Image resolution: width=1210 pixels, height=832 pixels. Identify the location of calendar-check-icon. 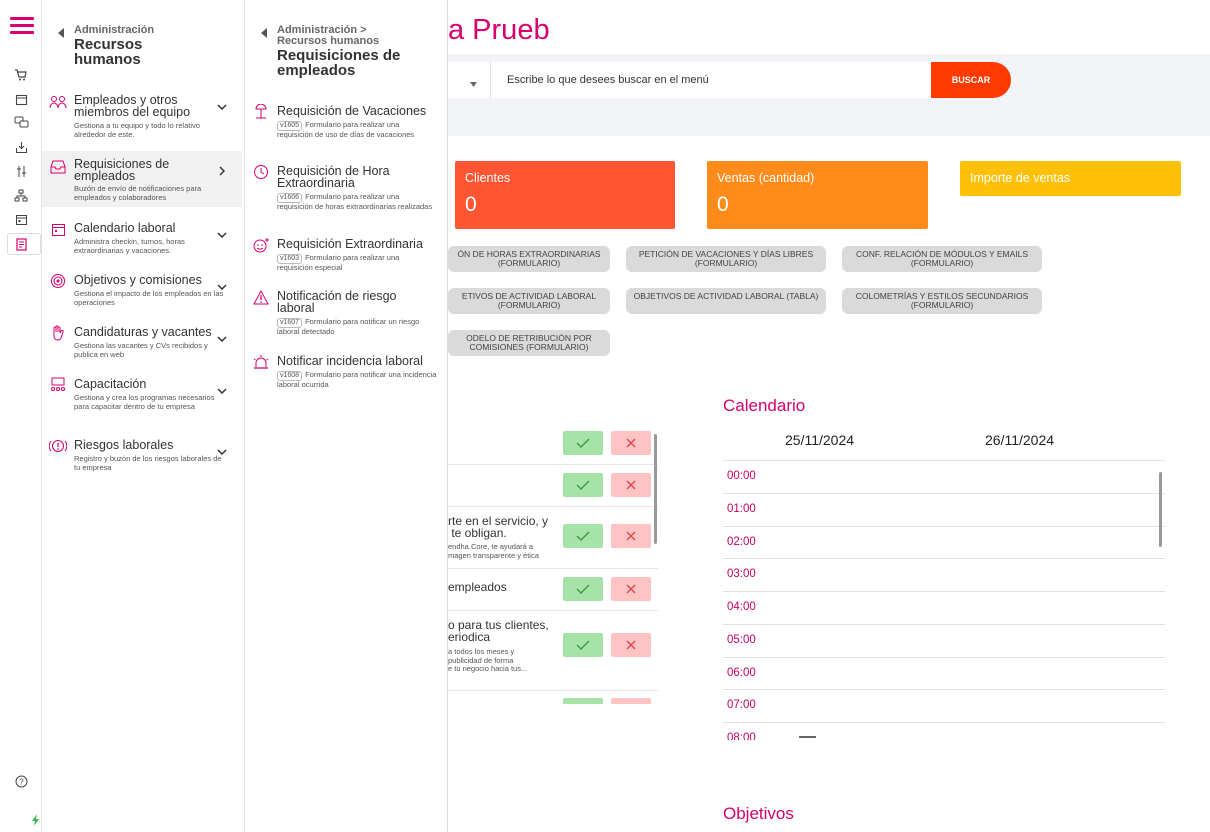
(21, 219).